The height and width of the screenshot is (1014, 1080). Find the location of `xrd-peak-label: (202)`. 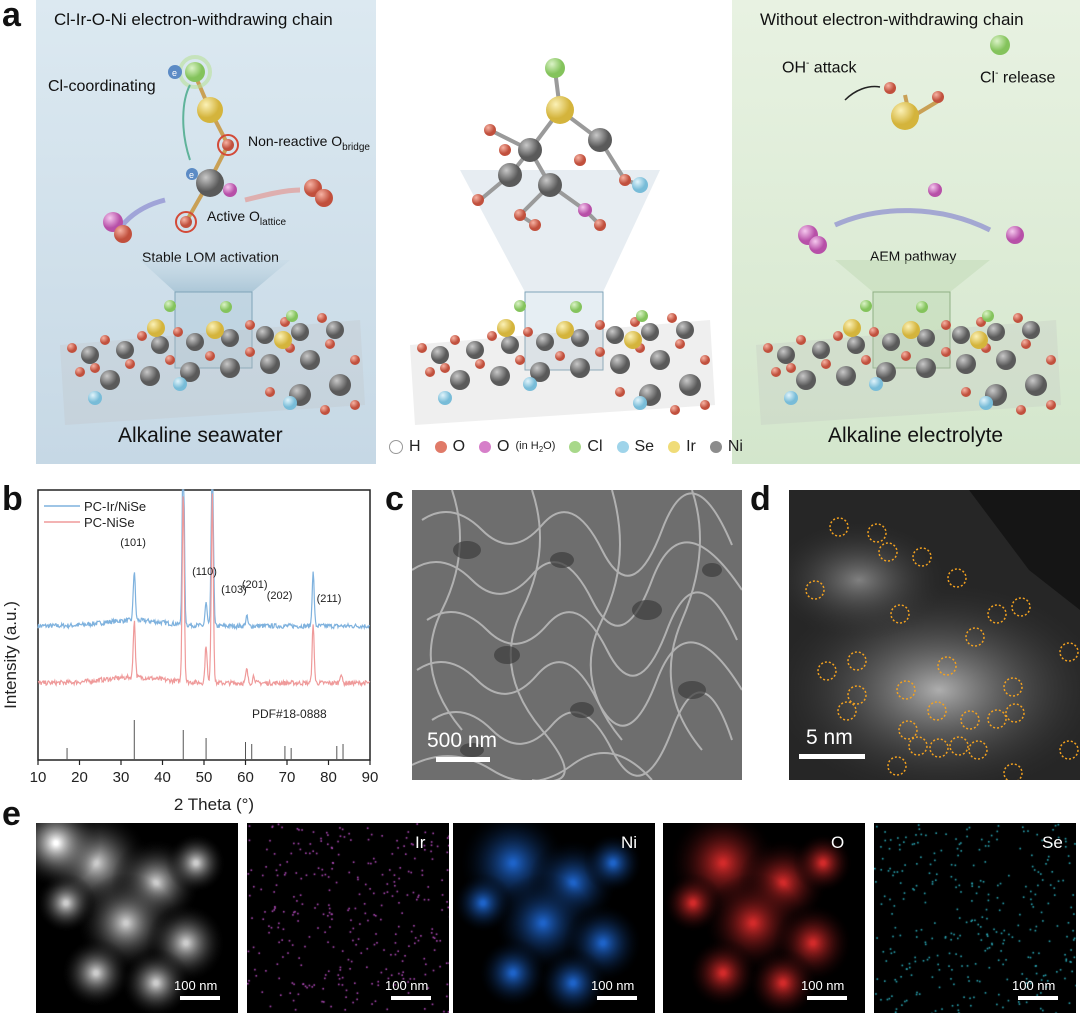

xrd-peak-label: (202) is located at coordinates (280, 596).